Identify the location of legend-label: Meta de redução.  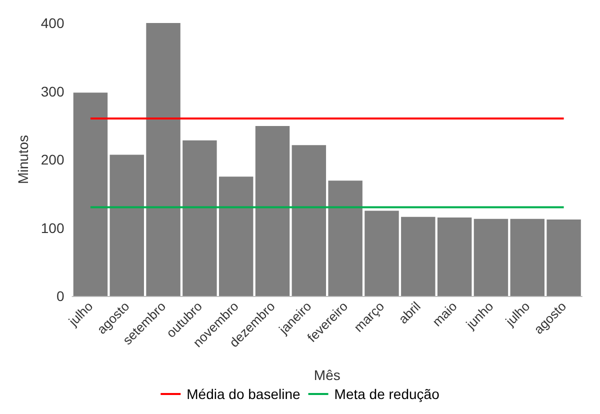
(387, 394).